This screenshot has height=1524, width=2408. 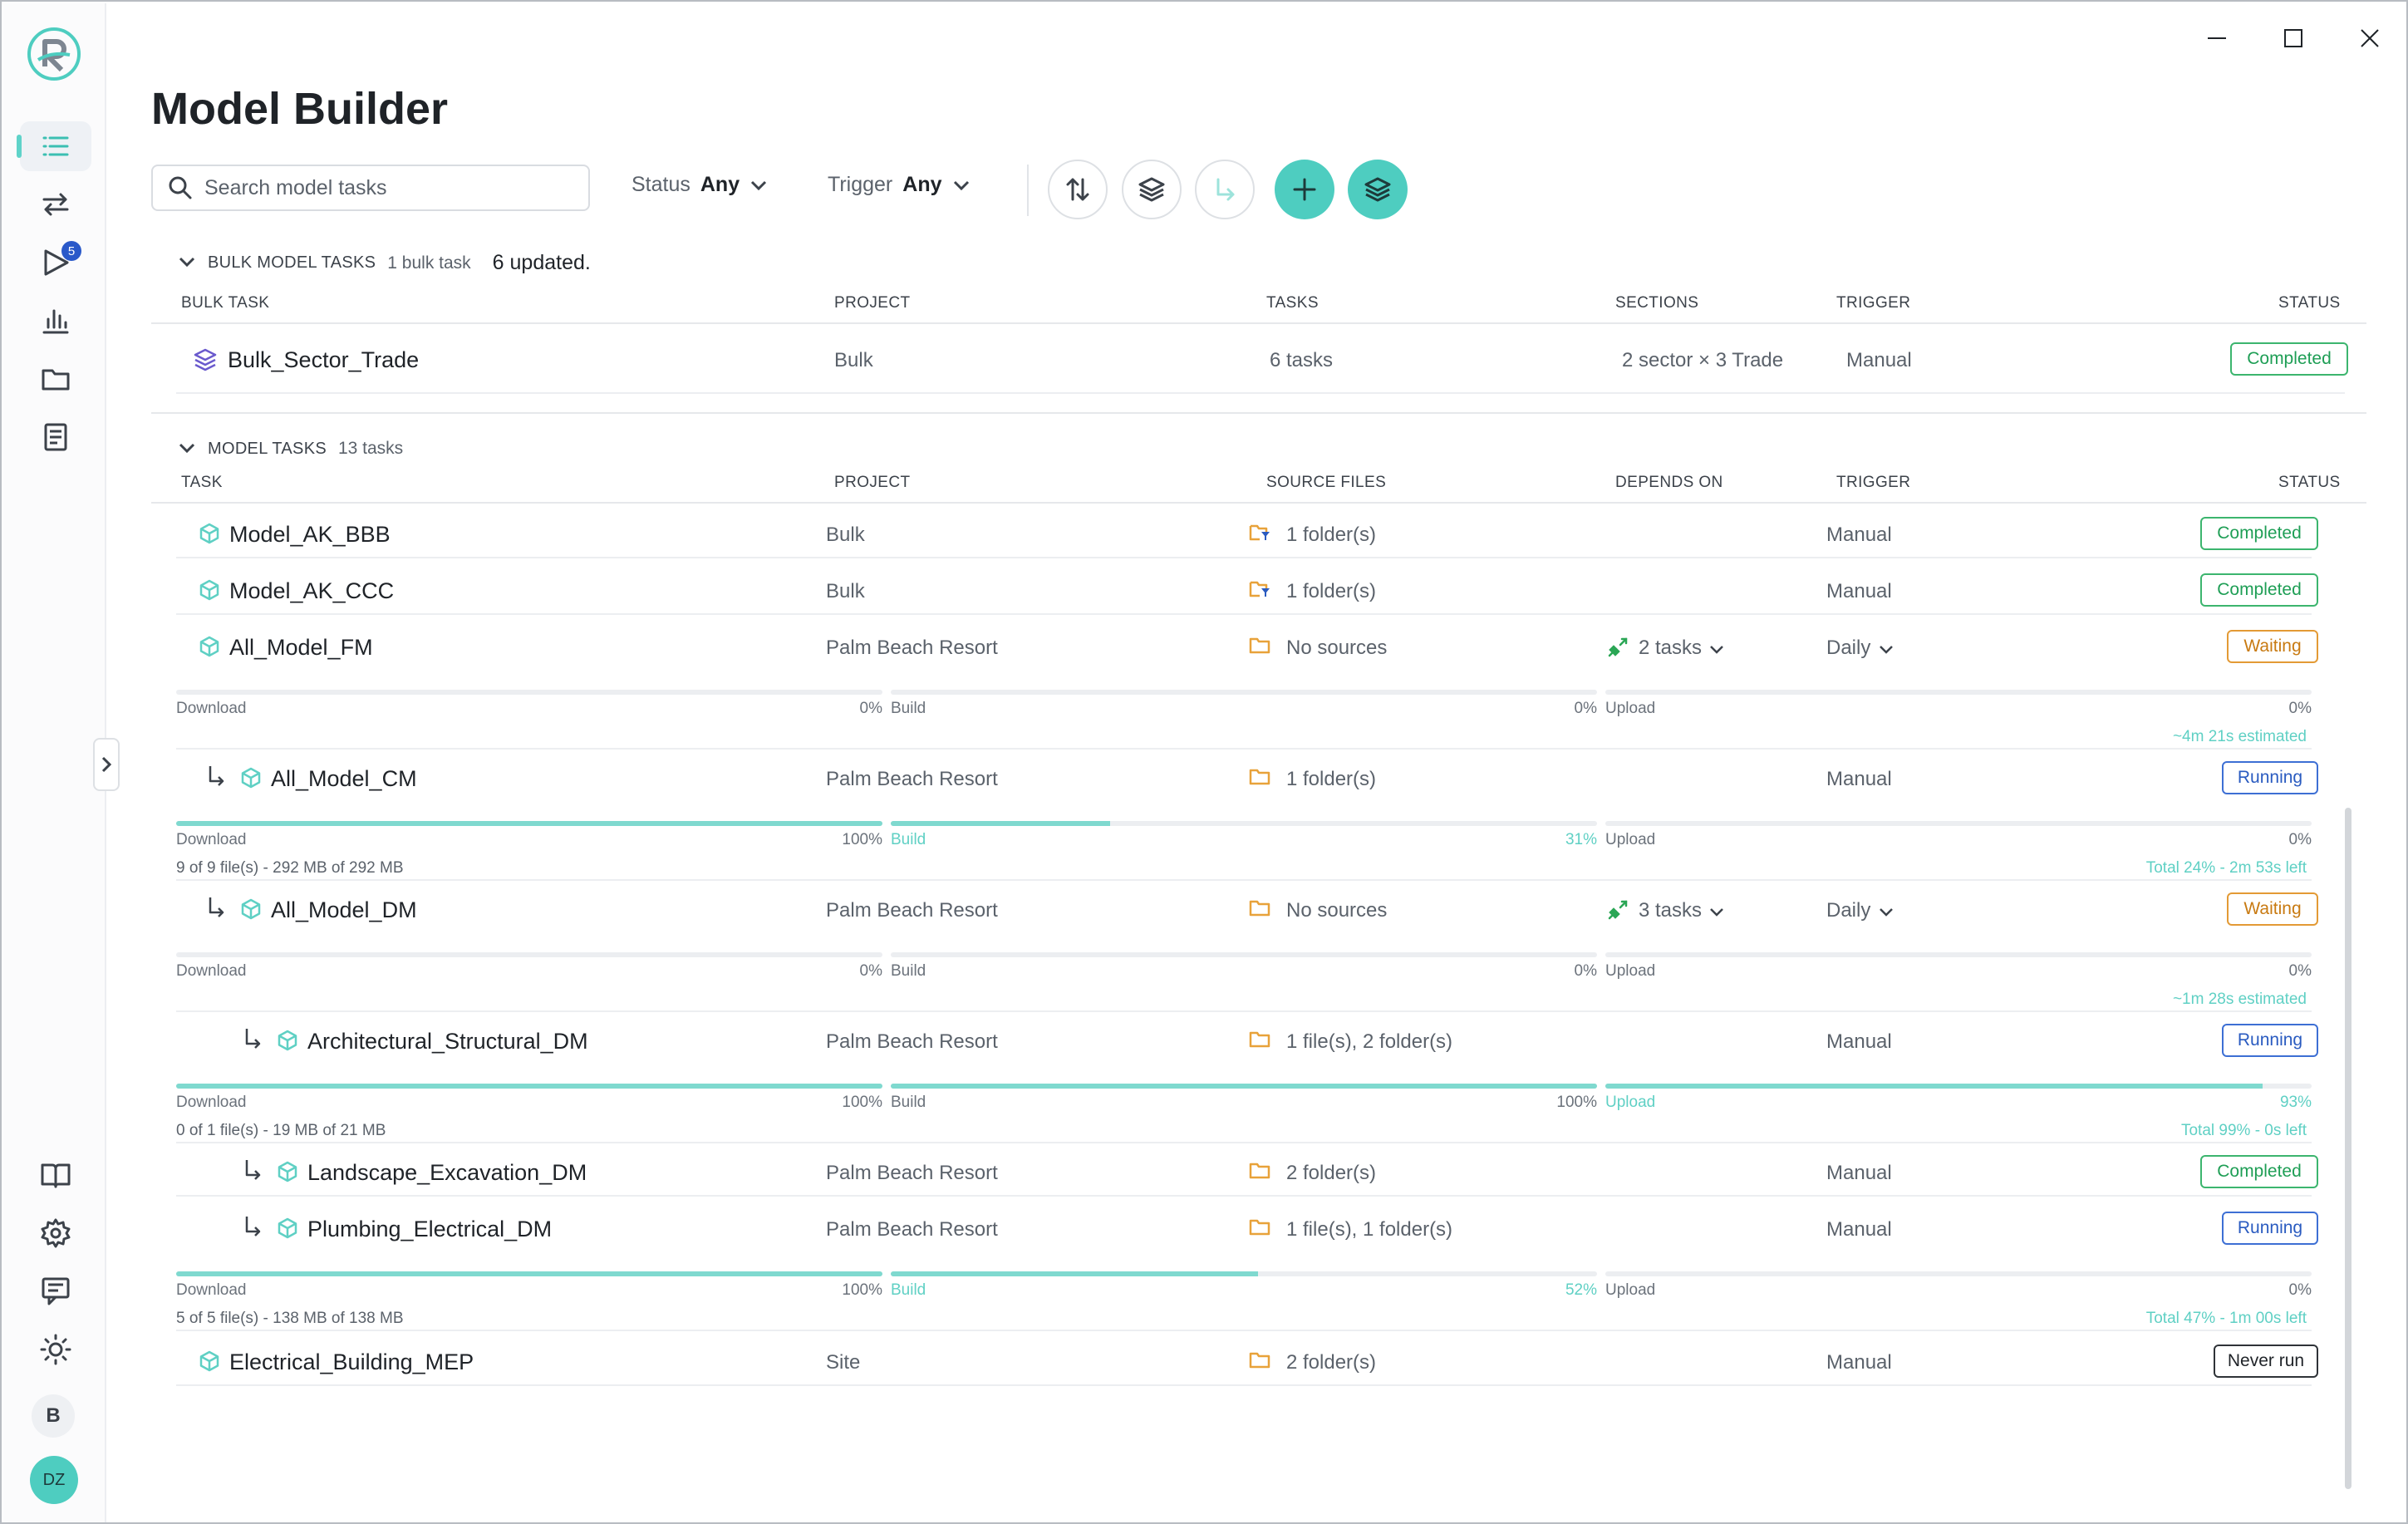 What do you see at coordinates (1585, 708) in the screenshot?
I see `build-percent: 0%` at bounding box center [1585, 708].